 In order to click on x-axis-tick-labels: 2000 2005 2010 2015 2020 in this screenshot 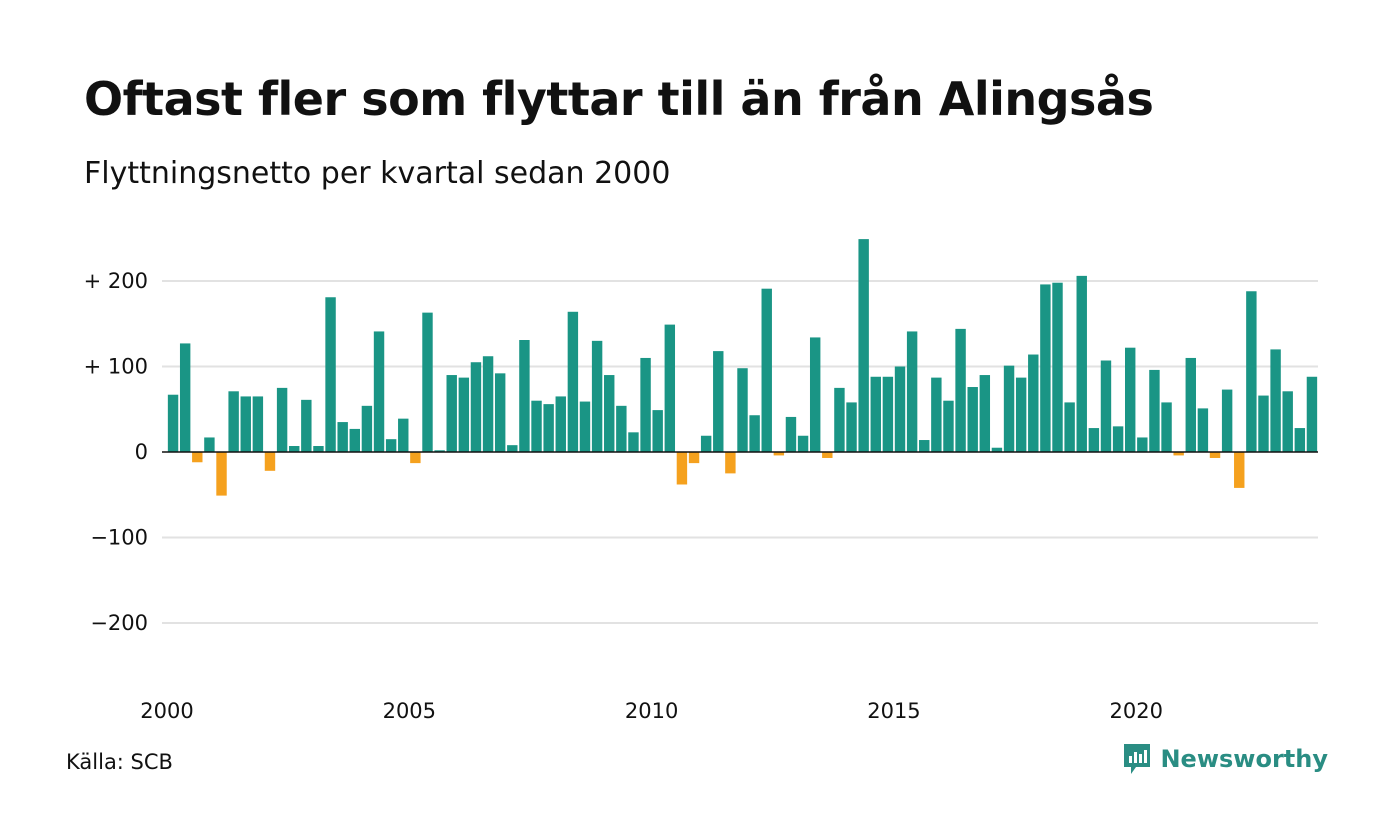, I will do `click(651, 711)`.